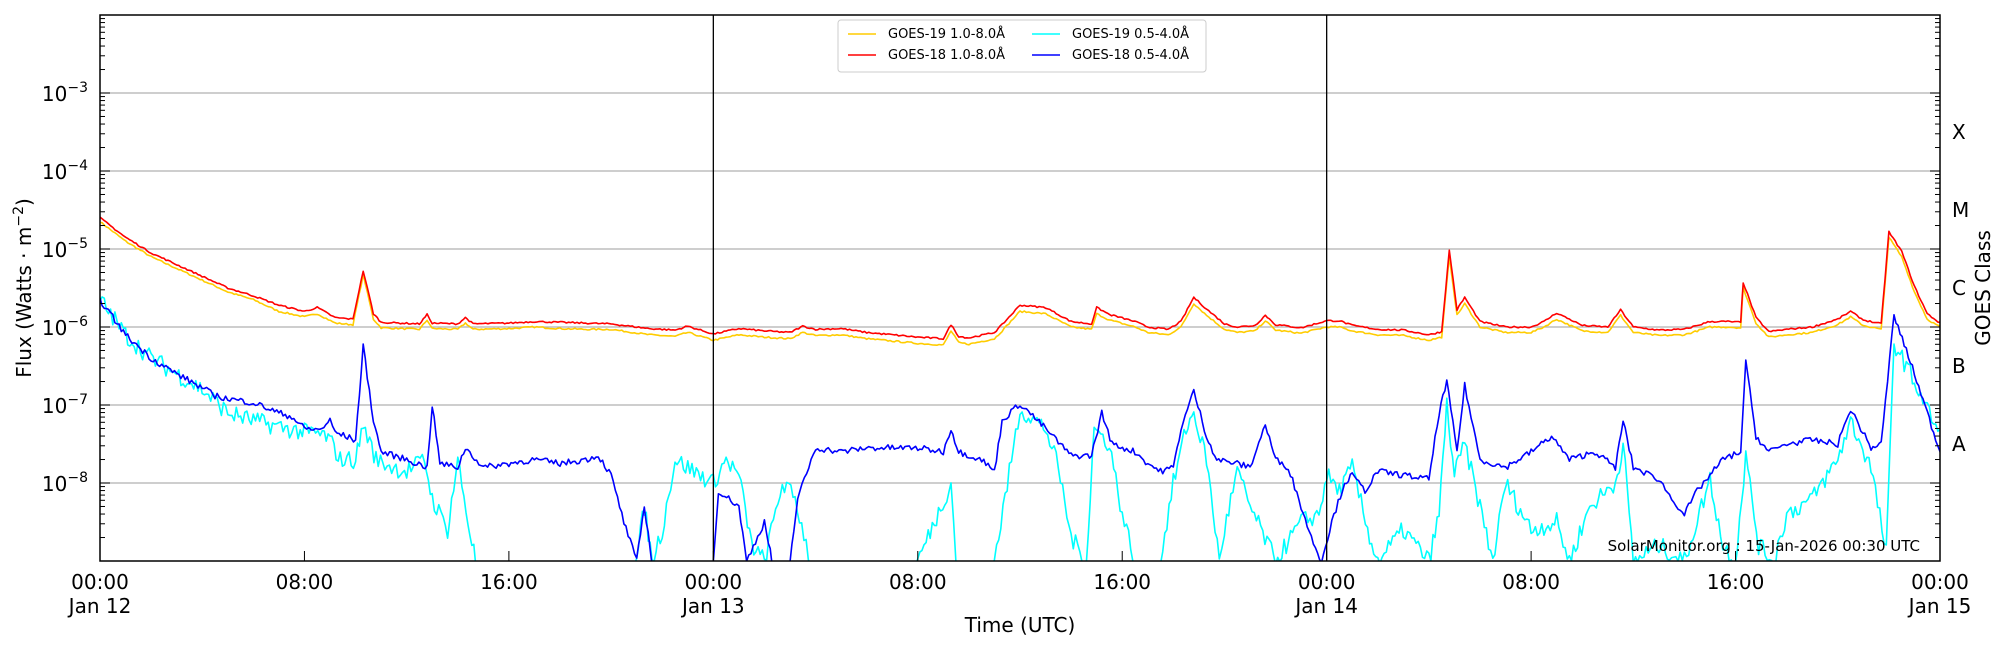 This screenshot has width=2000, height=650. What do you see at coordinates (99, 606) in the screenshot?
I see `x-tick-date: Jan 12` at bounding box center [99, 606].